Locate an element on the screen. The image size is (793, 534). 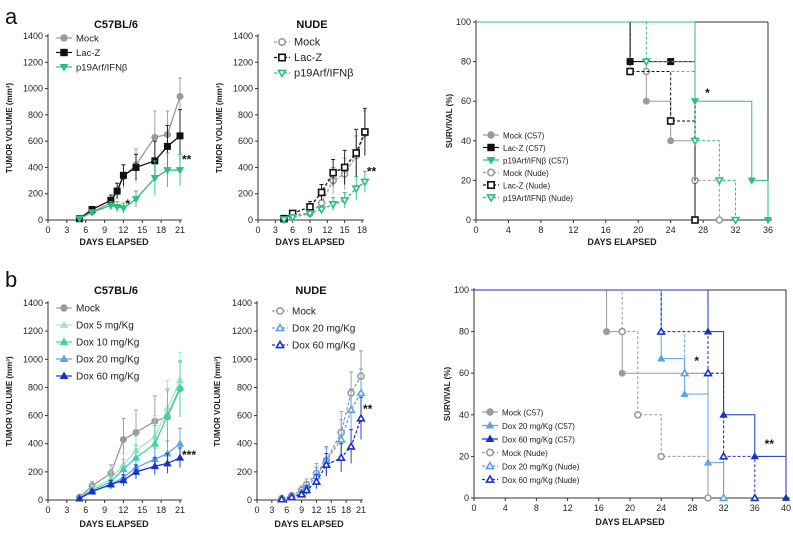
series-6: p19Arf/IFNβ (Nude) is located at coordinates (608, 123).